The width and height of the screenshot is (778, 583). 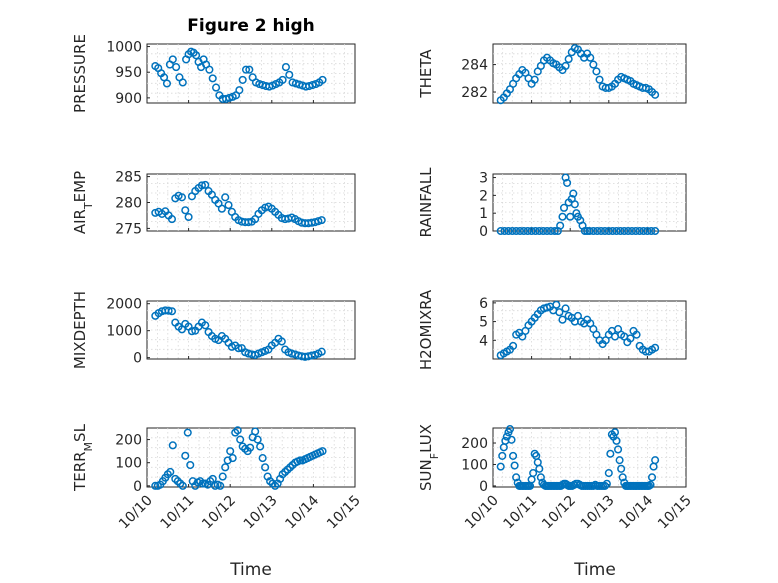 What do you see at coordinates (80, 73) in the screenshot?
I see `y-axis-label: PRESSURE` at bounding box center [80, 73].